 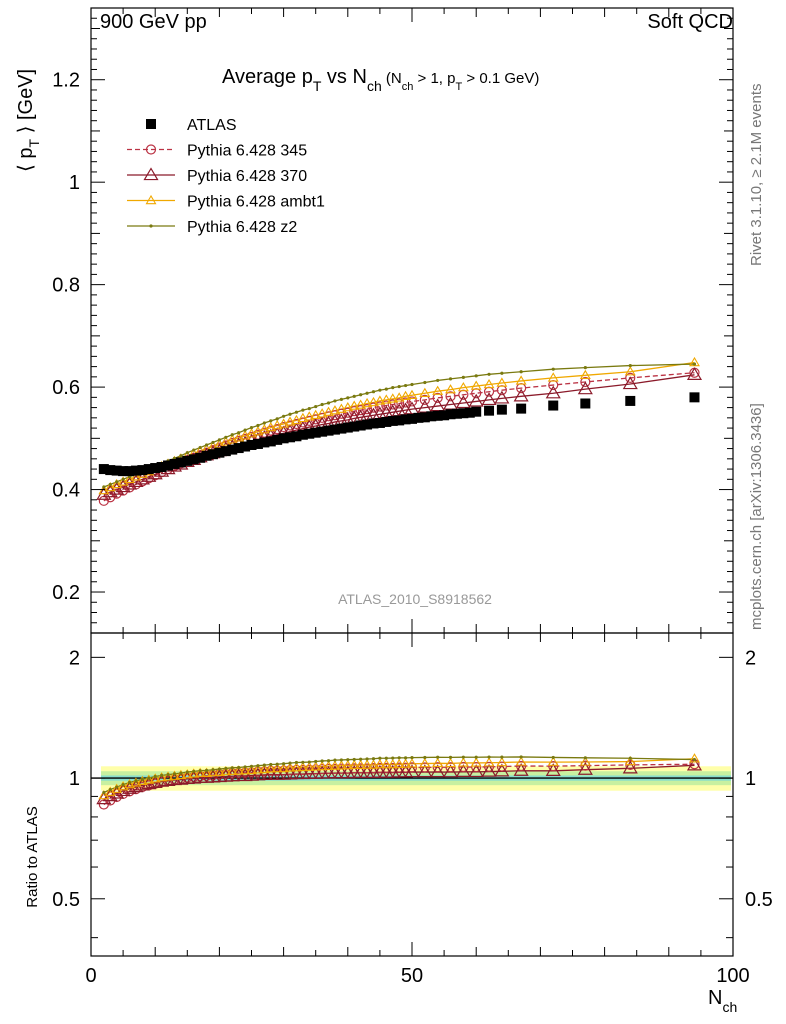 What do you see at coordinates (759, 900) in the screenshot?
I see `ratio-tick-label-right: 0.5` at bounding box center [759, 900].